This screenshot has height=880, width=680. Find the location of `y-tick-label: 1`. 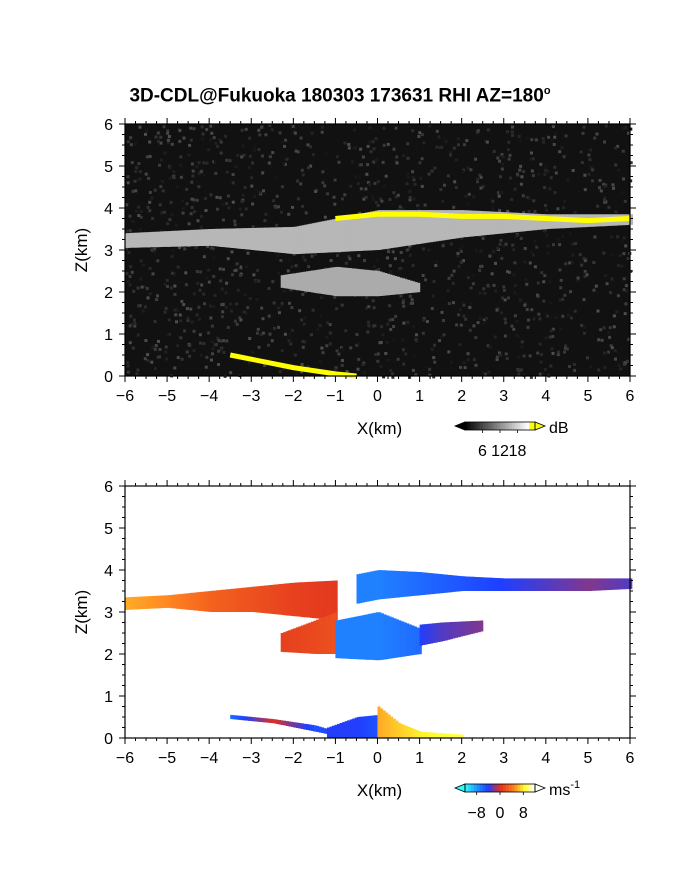

y-tick-label: 1 is located at coordinates (108, 697).